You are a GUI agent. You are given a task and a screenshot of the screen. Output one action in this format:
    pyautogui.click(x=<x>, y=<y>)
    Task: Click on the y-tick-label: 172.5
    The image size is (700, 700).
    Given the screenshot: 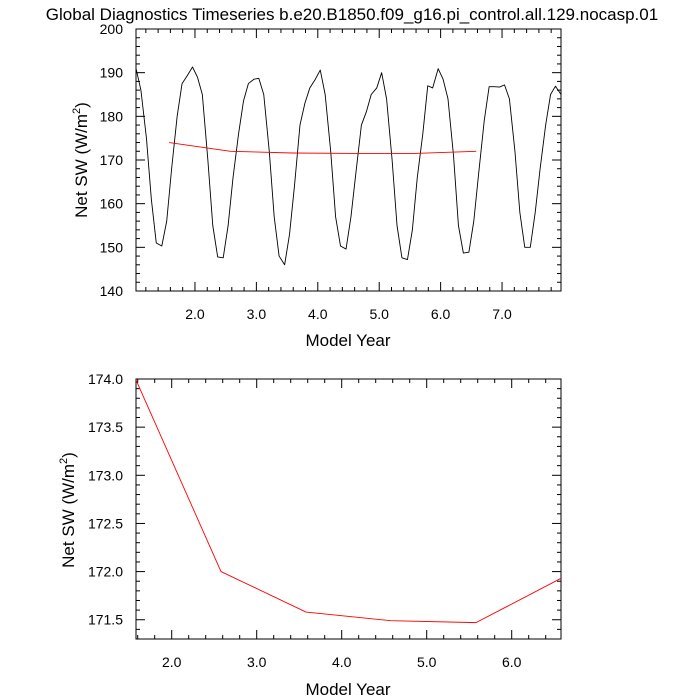 What is the action you would take?
    pyautogui.click(x=105, y=523)
    